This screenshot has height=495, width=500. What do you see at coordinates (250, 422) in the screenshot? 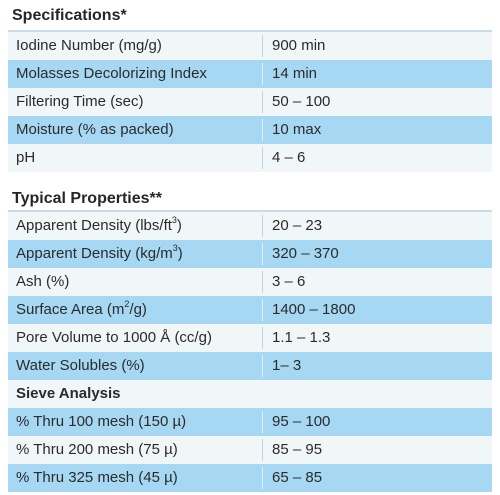
I see `table-row: % Thru 100 mesh (150 µ) 95 – 100` at bounding box center [250, 422].